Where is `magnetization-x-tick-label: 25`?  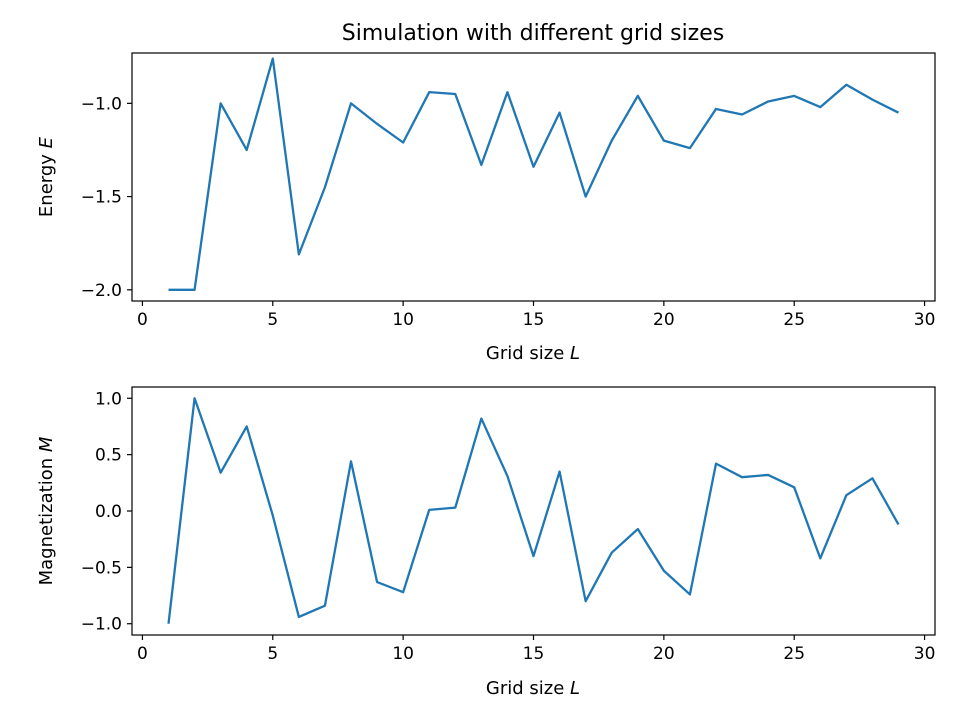 magnetization-x-tick-label: 25 is located at coordinates (794, 654).